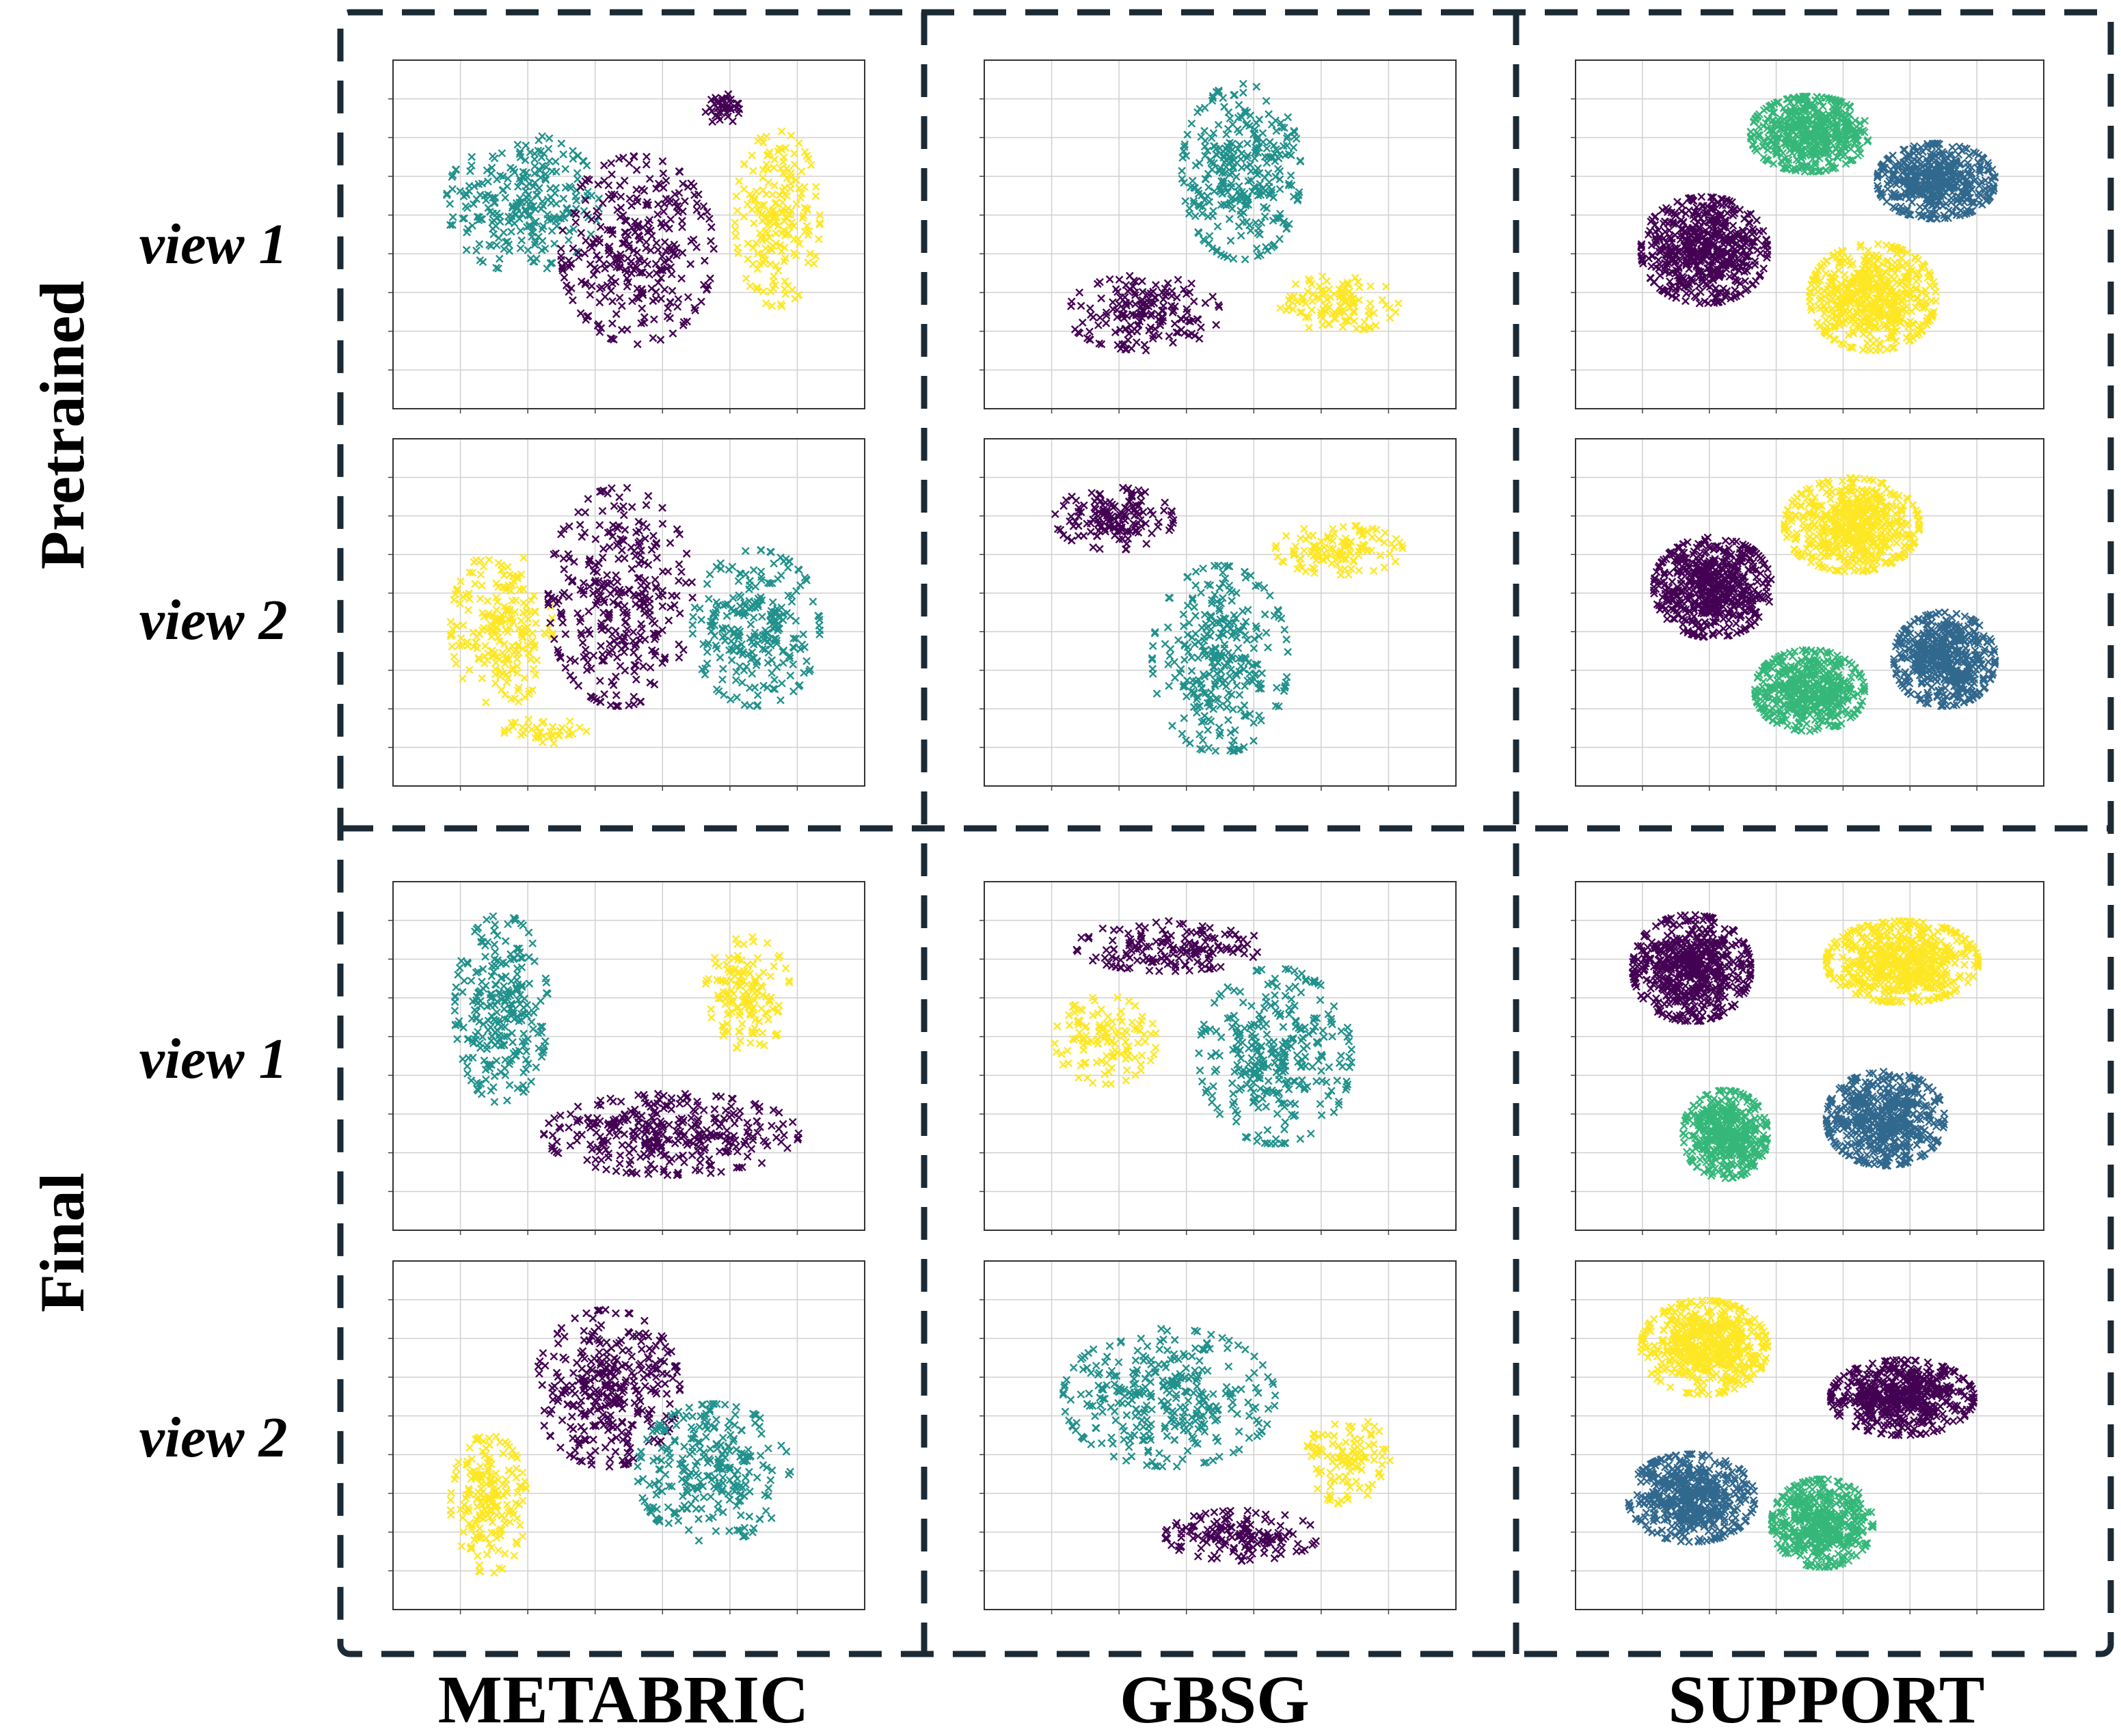 The height and width of the screenshot is (1736, 2121). Describe the element at coordinates (626, 1058) in the screenshot. I see `panel-final-view1-metabric` at that location.